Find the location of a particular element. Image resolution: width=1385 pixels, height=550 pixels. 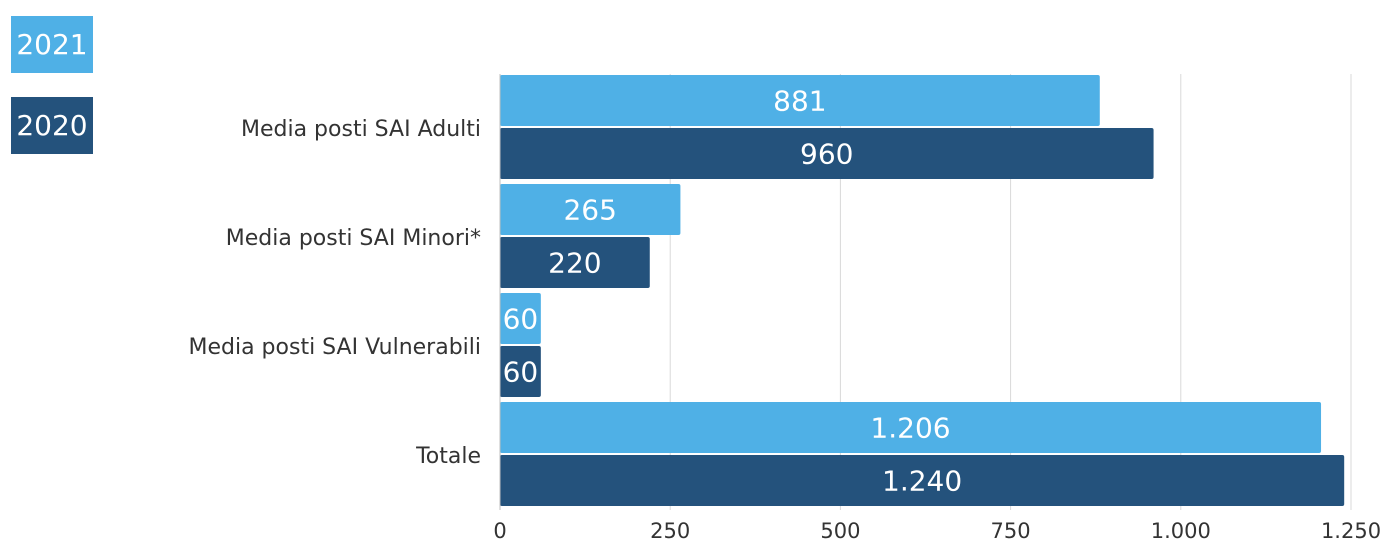

x-tick-label: 750 is located at coordinates (1011, 531).